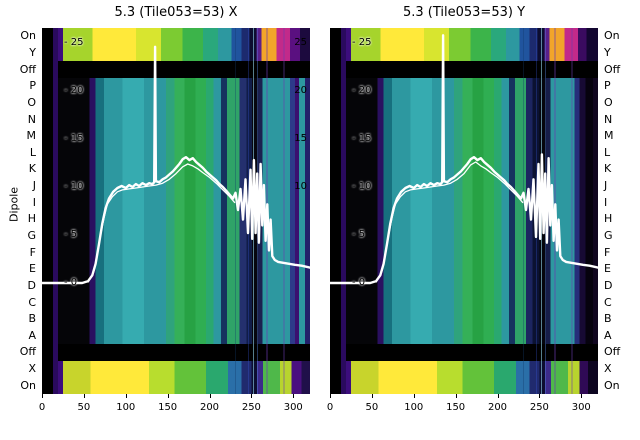 Image resolution: width=640 pixels, height=440 pixels. I want to click on dipole-row-label-right: H, so click(608, 219).